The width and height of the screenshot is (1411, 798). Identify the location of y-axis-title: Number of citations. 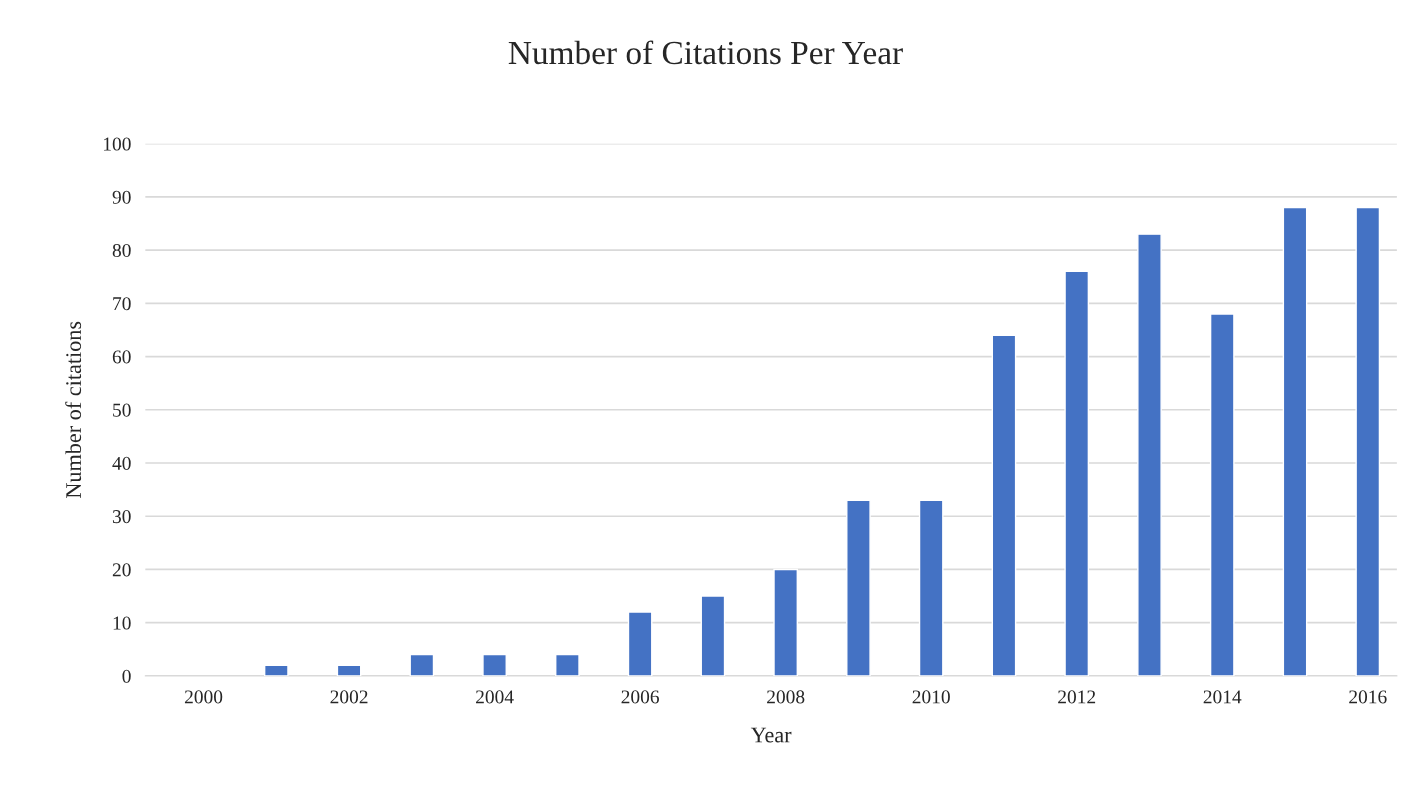
(73, 409).